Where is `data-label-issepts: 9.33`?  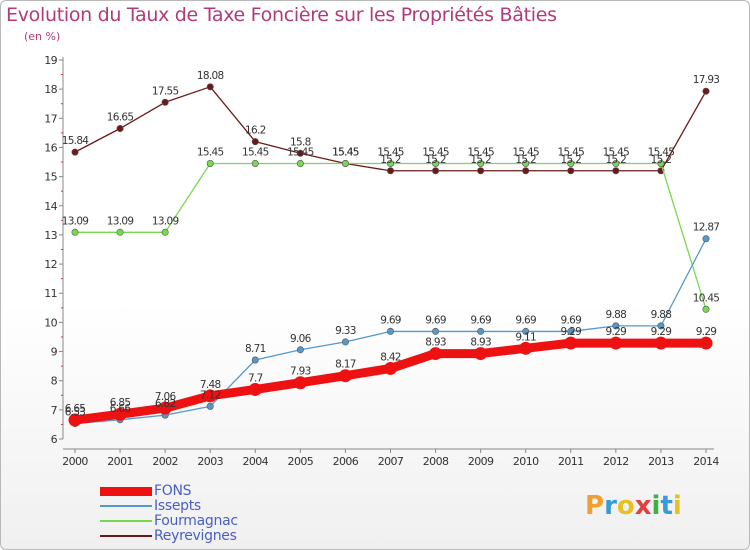
data-label-issepts: 9.33 is located at coordinates (345, 331).